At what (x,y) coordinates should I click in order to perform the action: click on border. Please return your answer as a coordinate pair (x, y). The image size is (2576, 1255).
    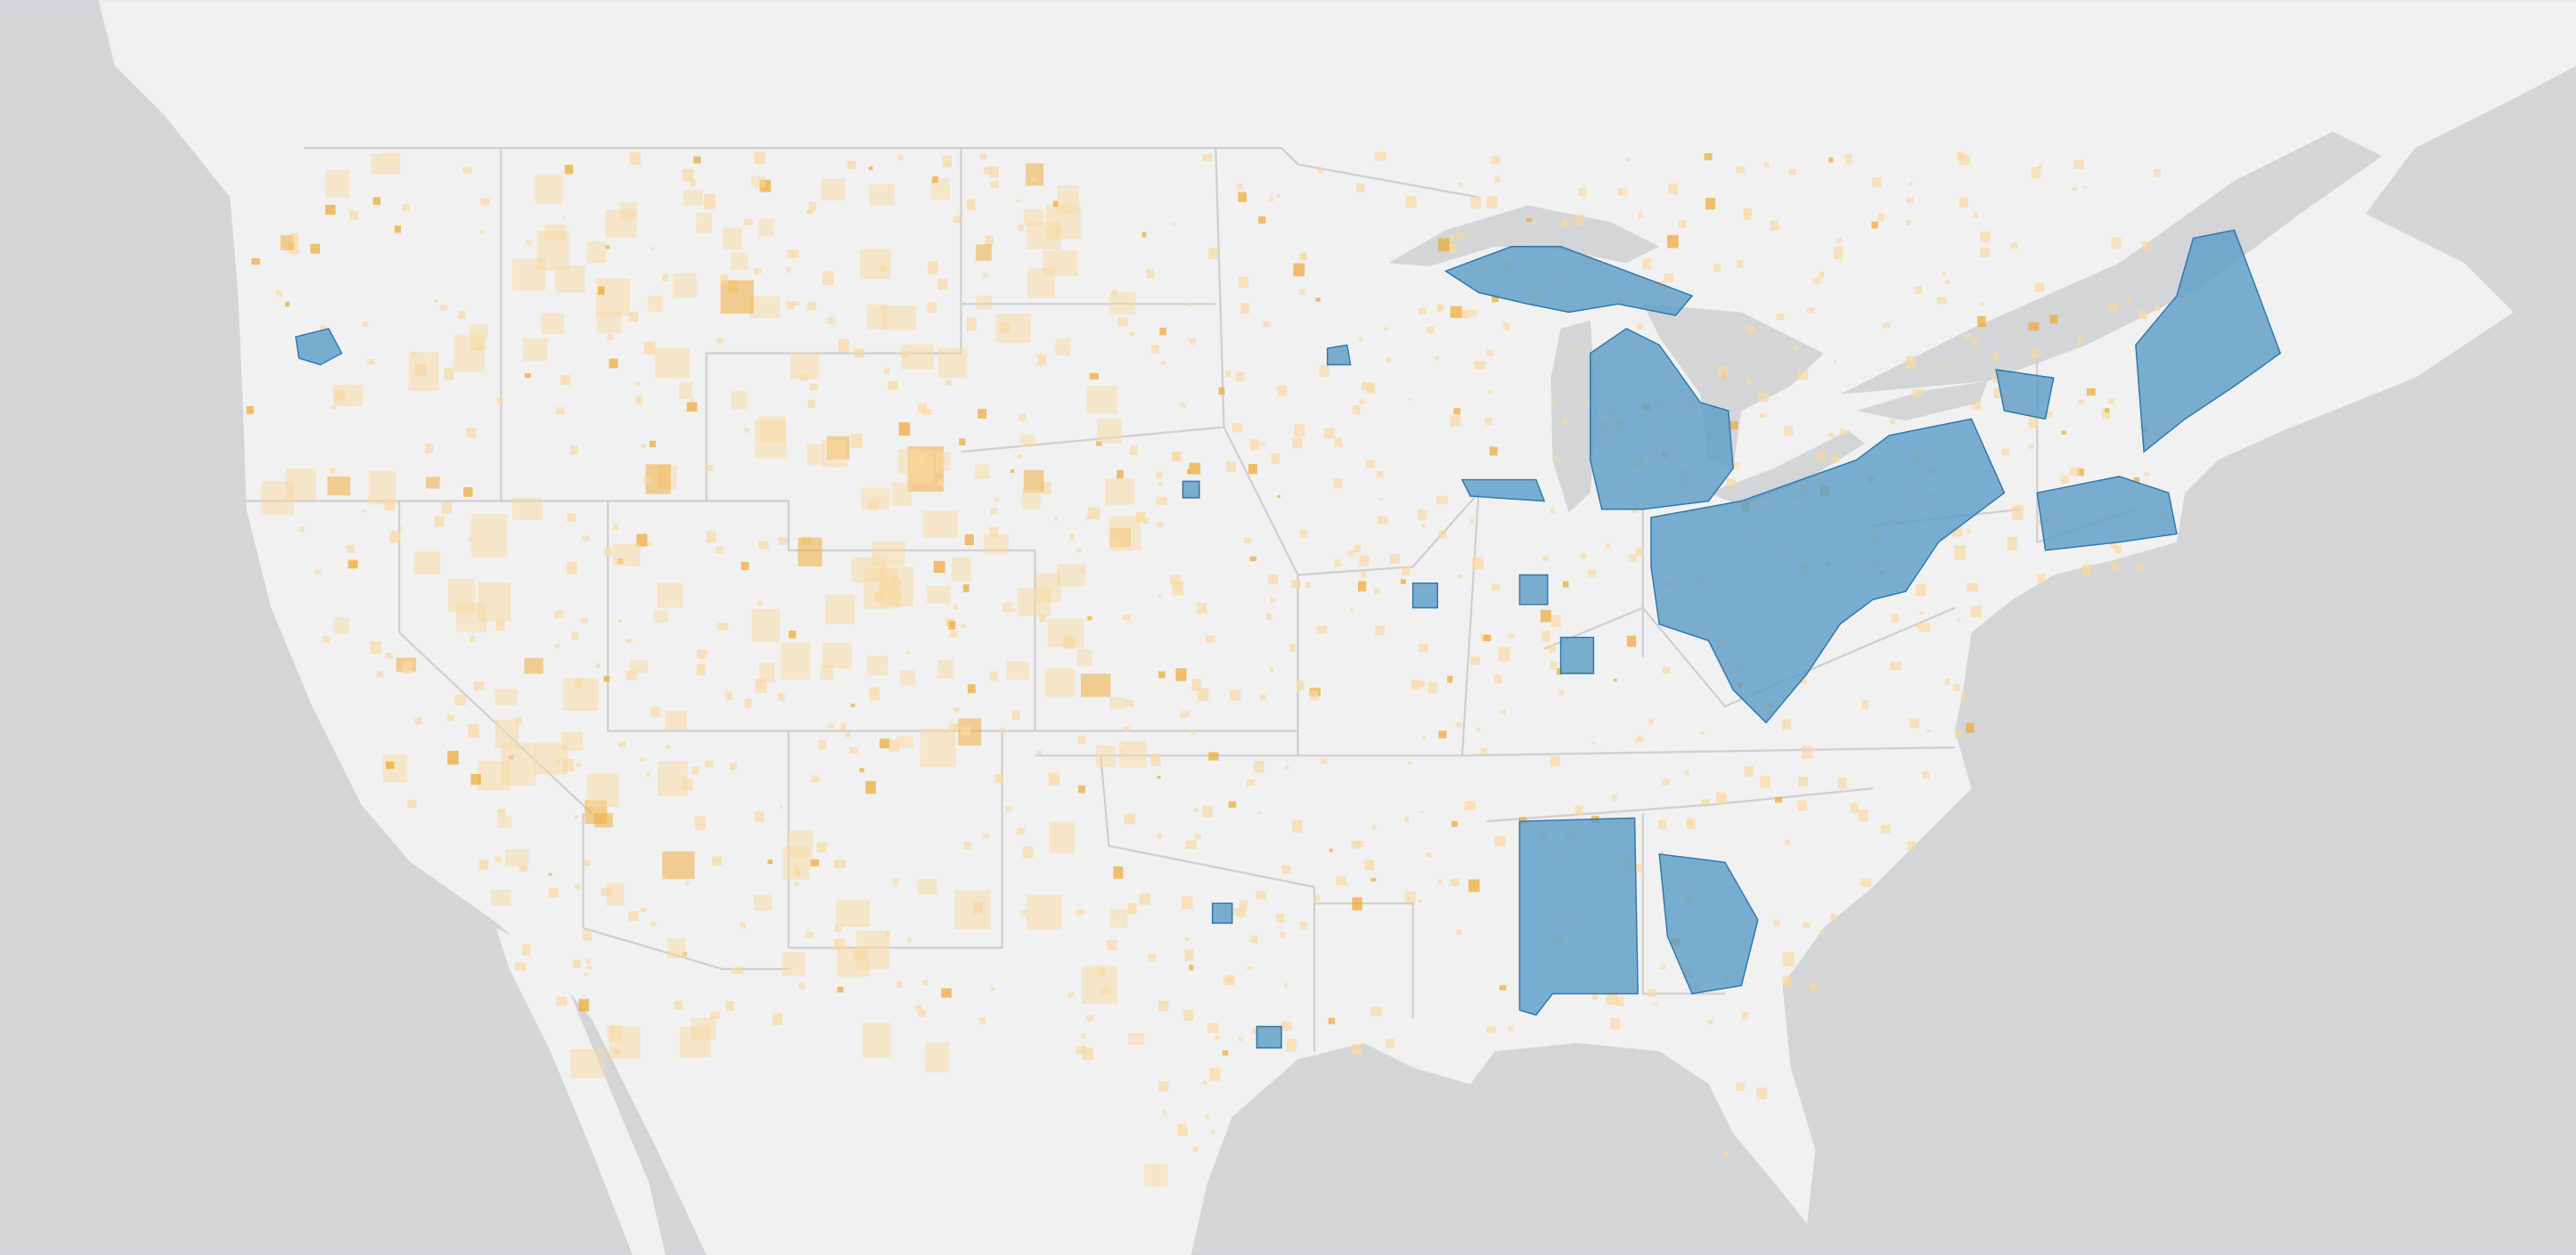
    Looking at the image, I should click on (891, 173).